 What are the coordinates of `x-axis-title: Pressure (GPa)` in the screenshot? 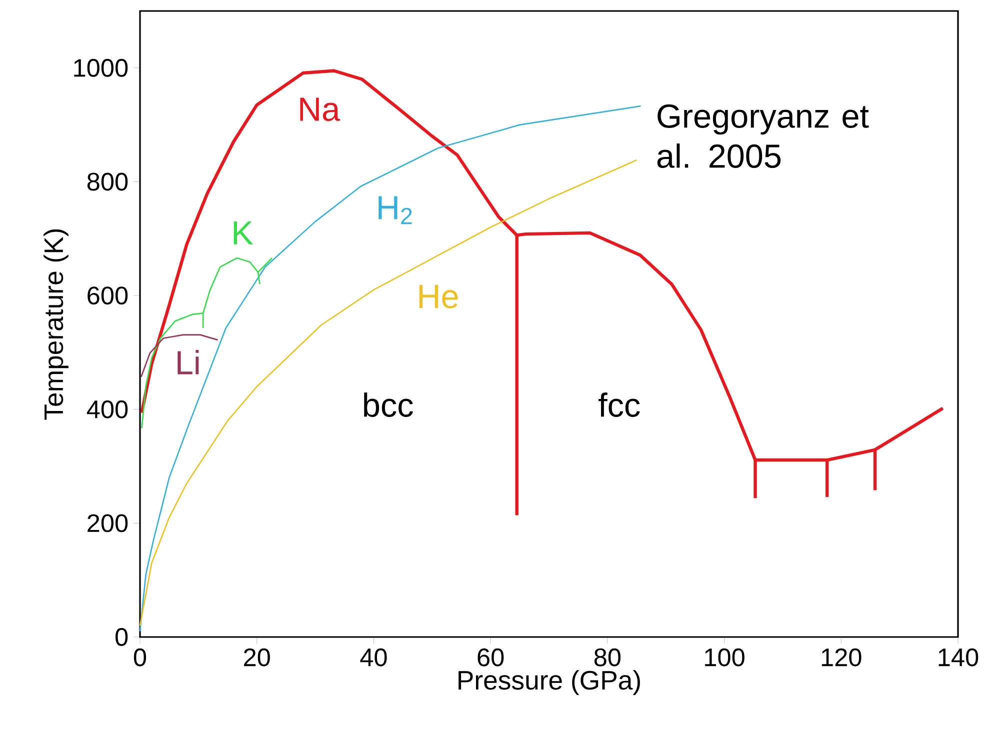 It's located at (549, 682).